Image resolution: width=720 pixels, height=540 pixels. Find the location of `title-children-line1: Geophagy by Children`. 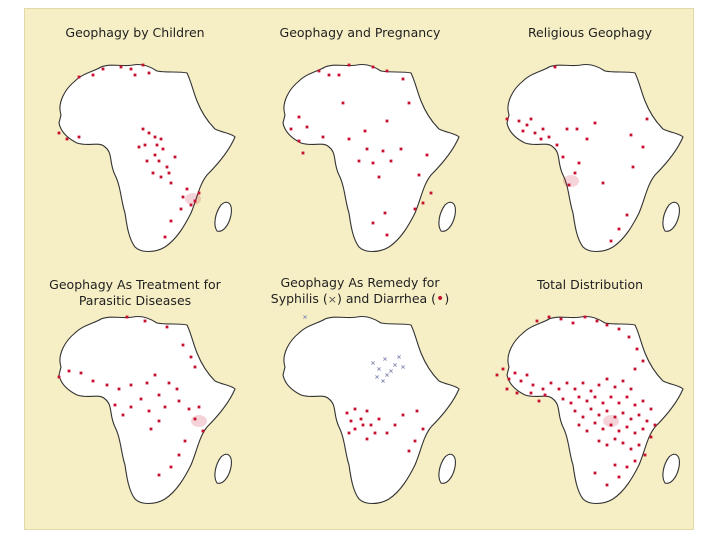

title-children-line1: Geophagy by Children is located at coordinates (135, 32).